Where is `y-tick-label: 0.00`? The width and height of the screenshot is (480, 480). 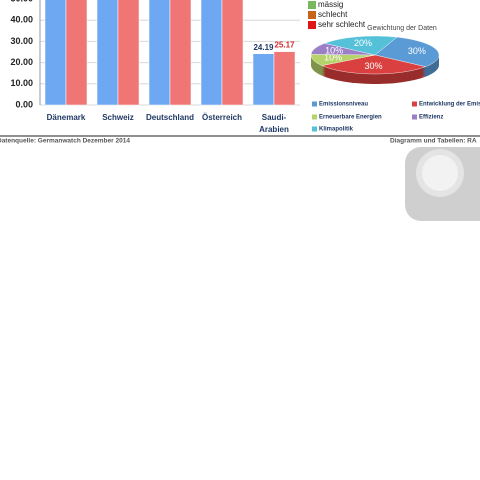
y-tick-label: 0.00 is located at coordinates (24, 104).